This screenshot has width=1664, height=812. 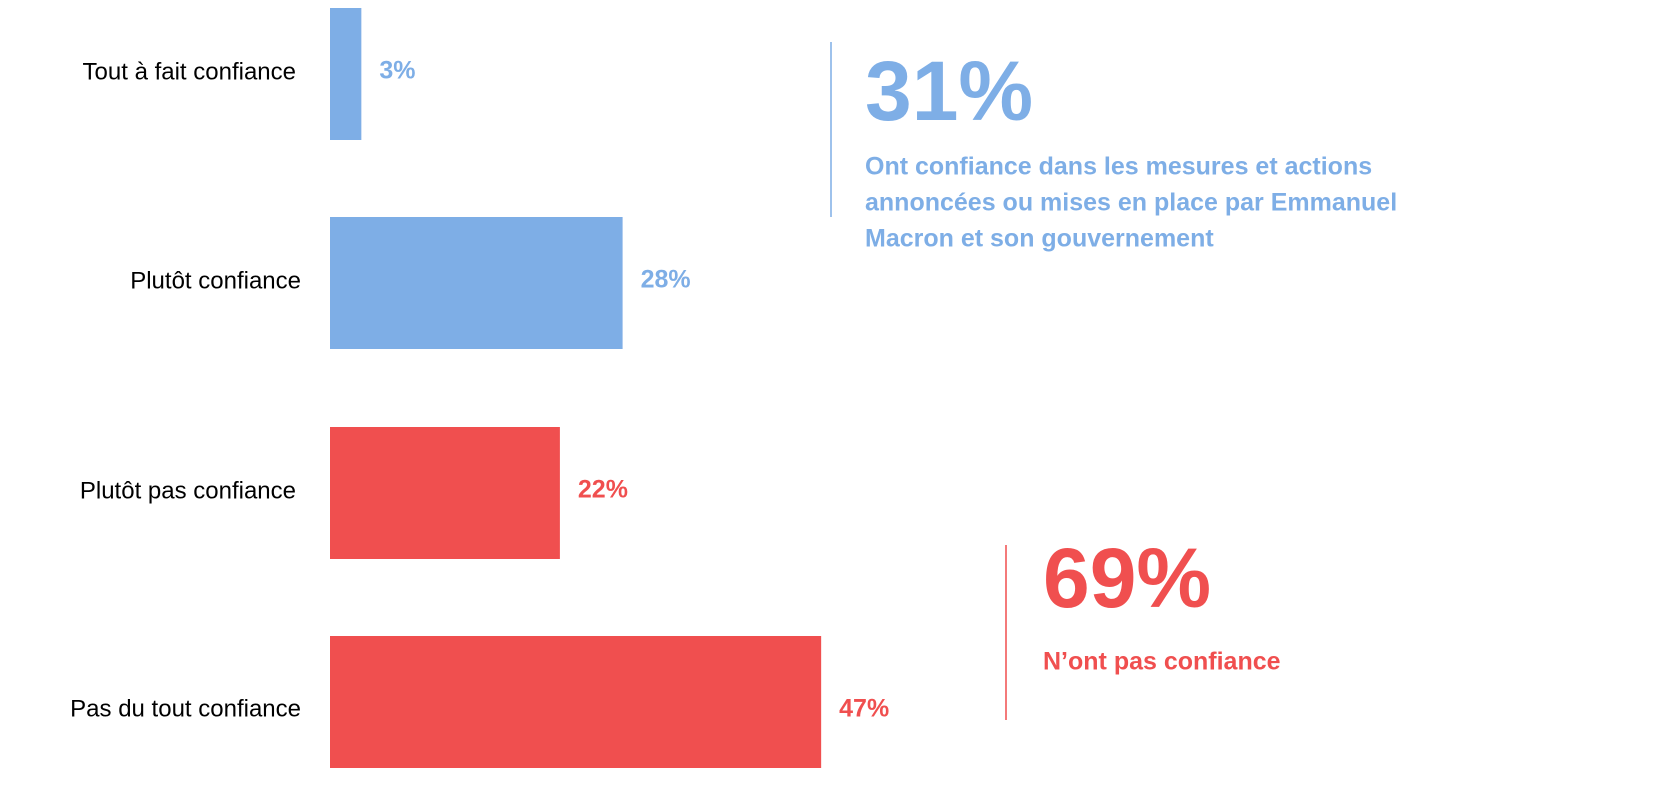 I want to click on annotation-value: 69%, so click(x=1127, y=578).